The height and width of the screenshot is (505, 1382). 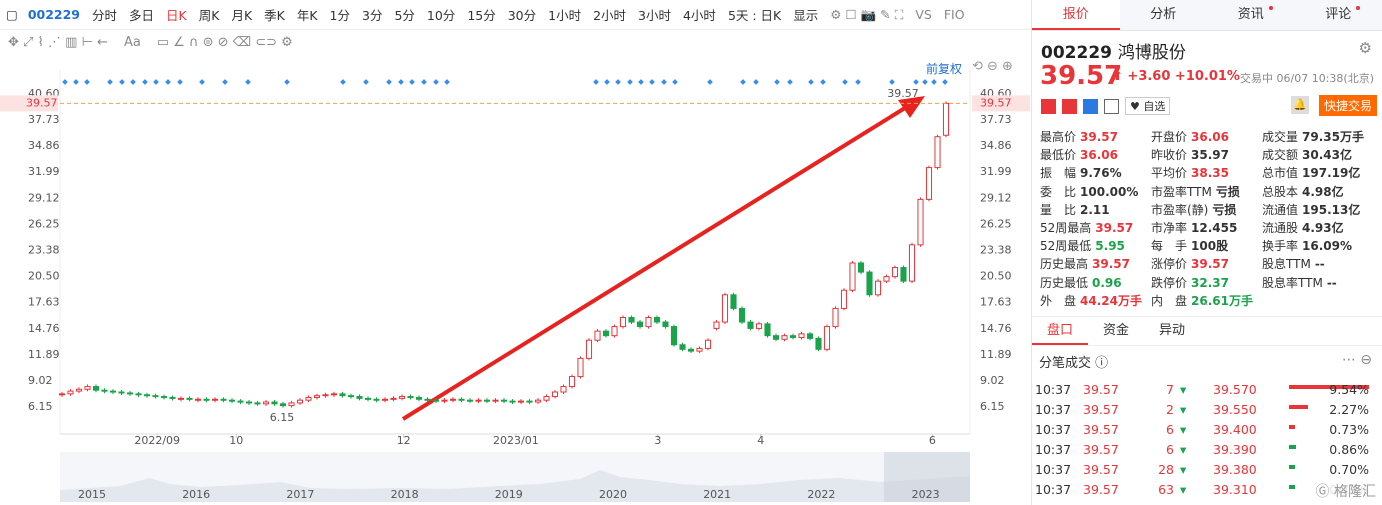 I want to click on adjust-mode: 前复权, so click(x=944, y=69).